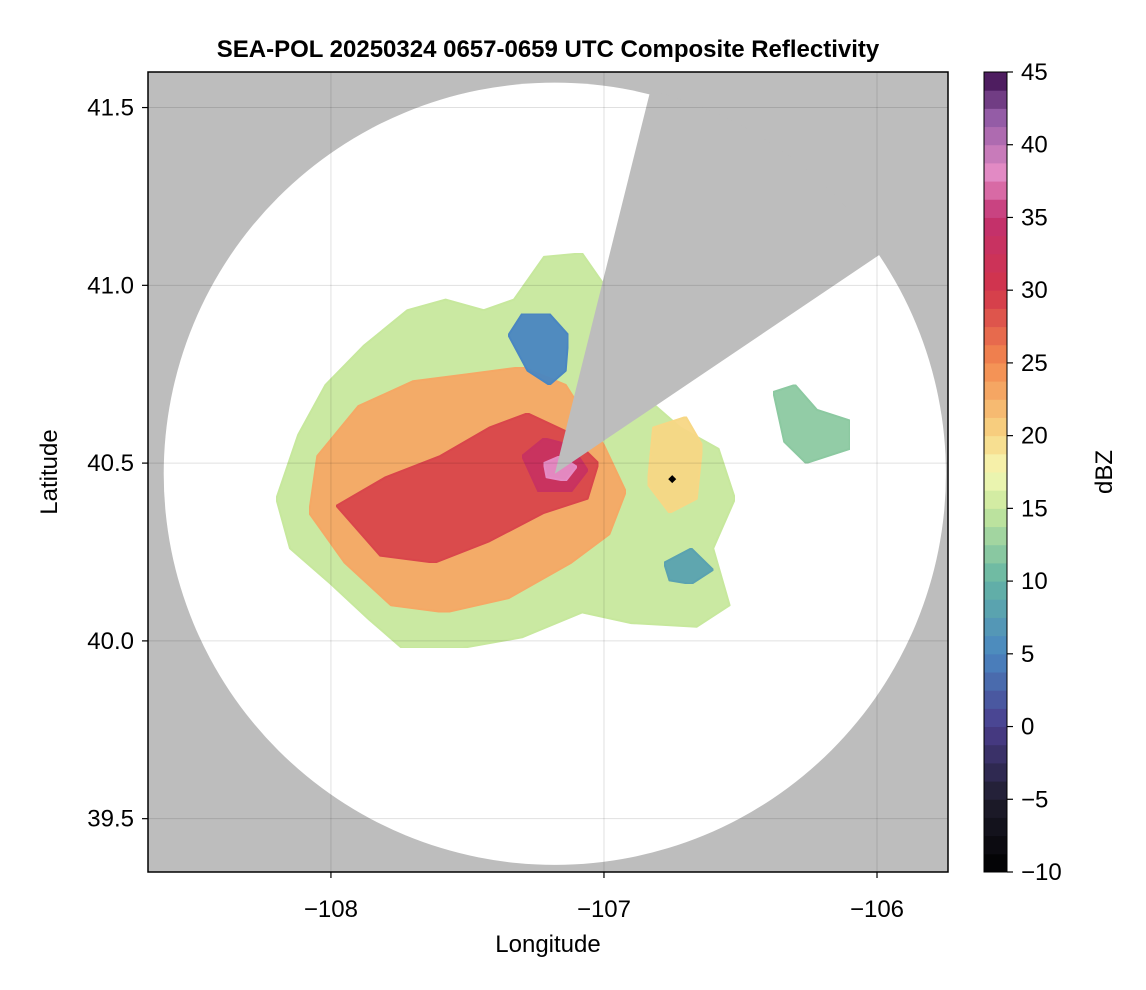 The height and width of the screenshot is (990, 1146). I want to click on echo-region-east-cell, so click(675, 464).